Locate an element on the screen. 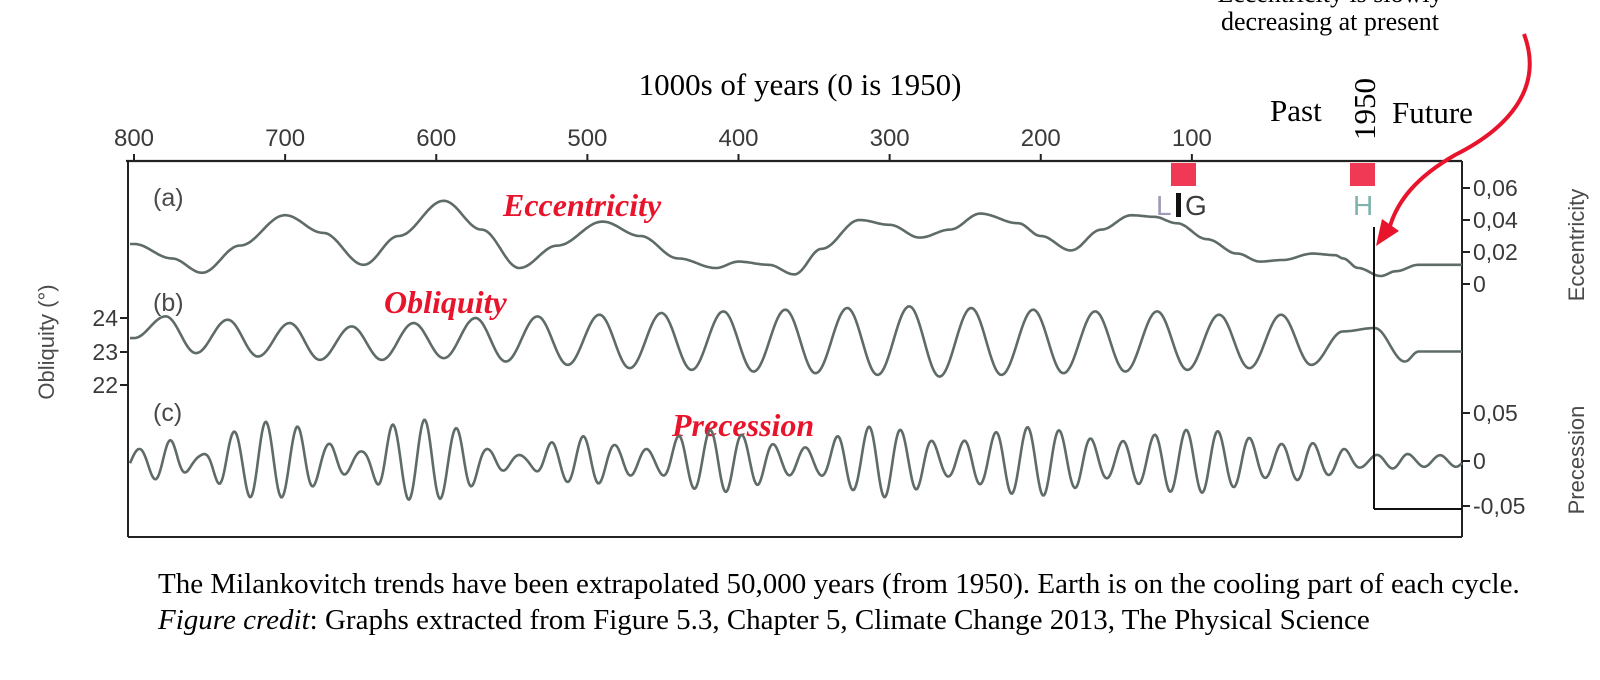 The image size is (1600, 680). annotation-arrow is located at coordinates (1459, 134).